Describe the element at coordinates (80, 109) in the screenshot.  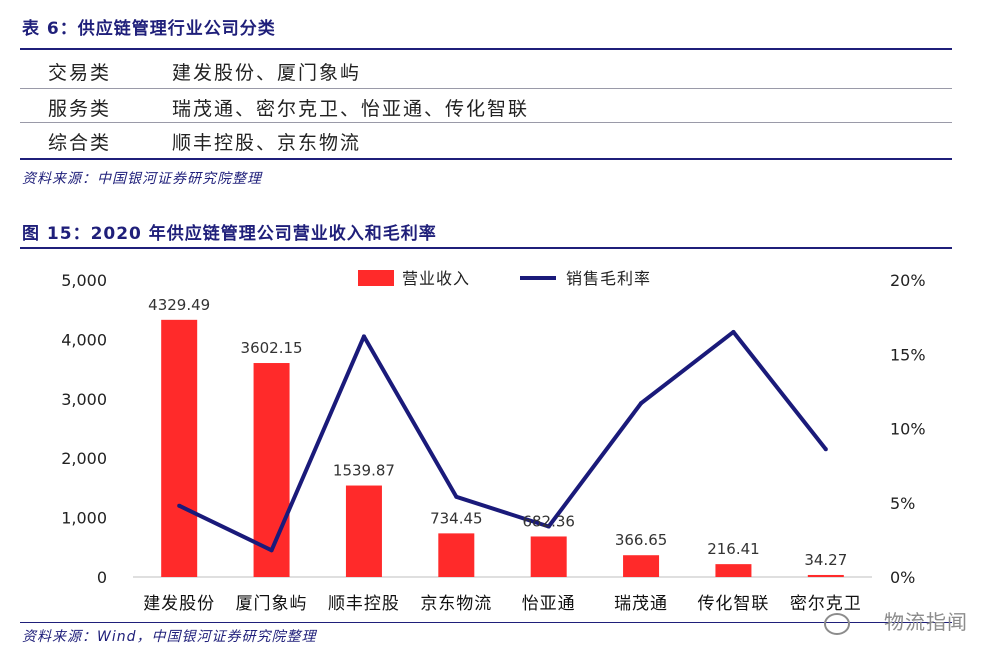
I see `row-category: 服务类` at that location.